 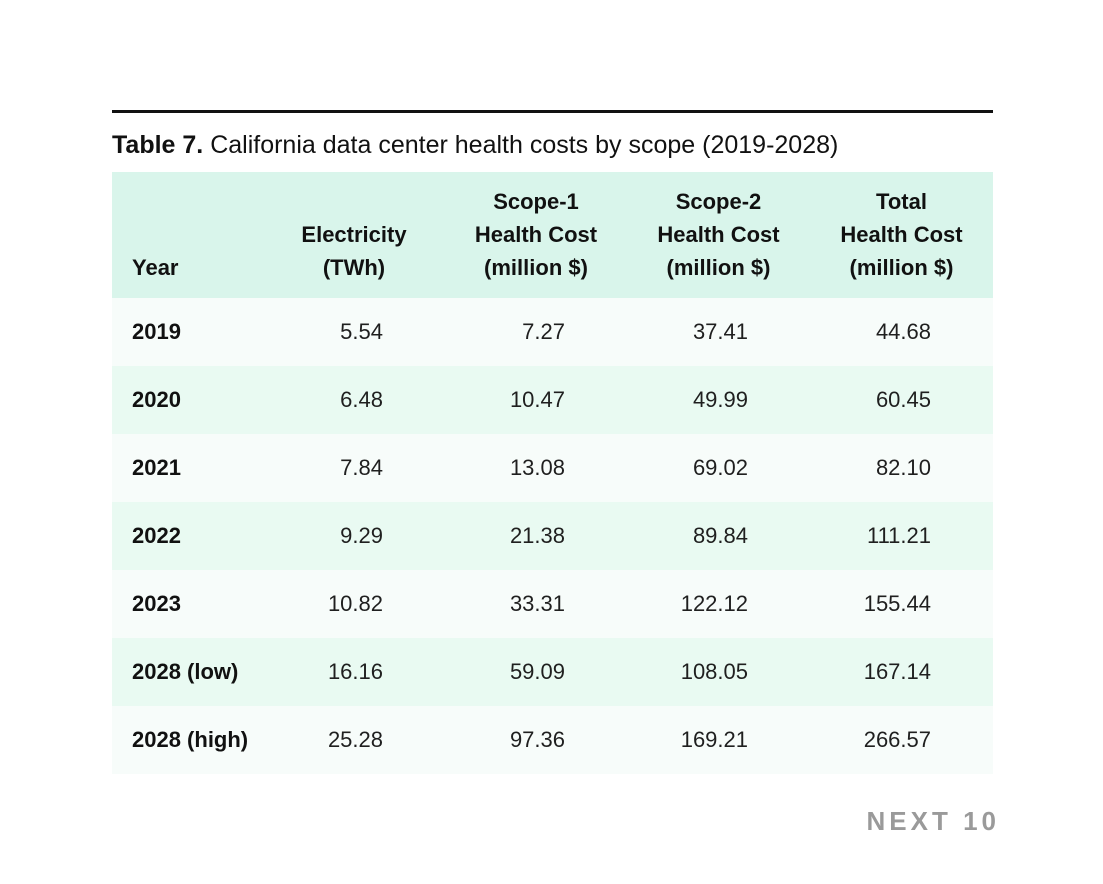 What do you see at coordinates (718, 672) in the screenshot?
I see `scope2-cell: 108.05` at bounding box center [718, 672].